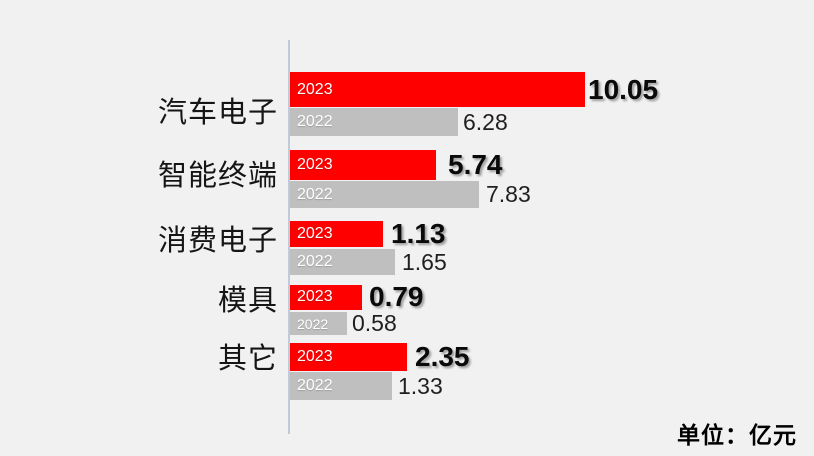  Describe the element at coordinates (420, 385) in the screenshot. I see `value-label-2022: 1.33` at that location.